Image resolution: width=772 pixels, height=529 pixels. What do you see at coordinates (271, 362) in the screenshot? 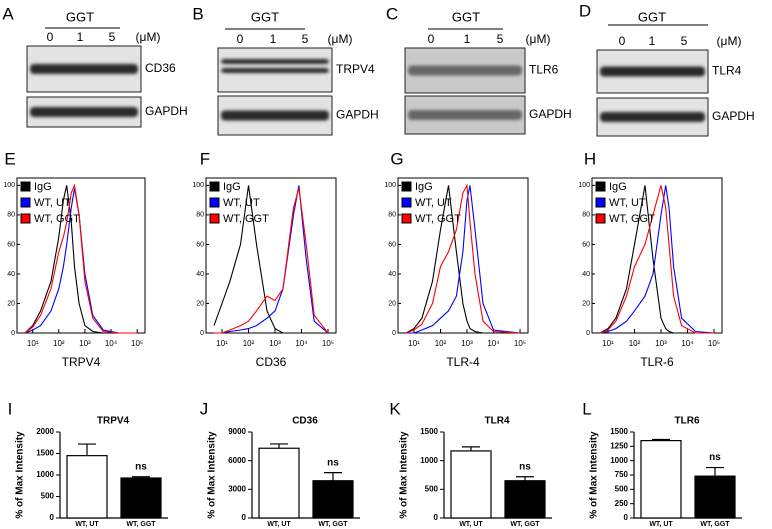
I see `x-axis-label: CD36` at bounding box center [271, 362].